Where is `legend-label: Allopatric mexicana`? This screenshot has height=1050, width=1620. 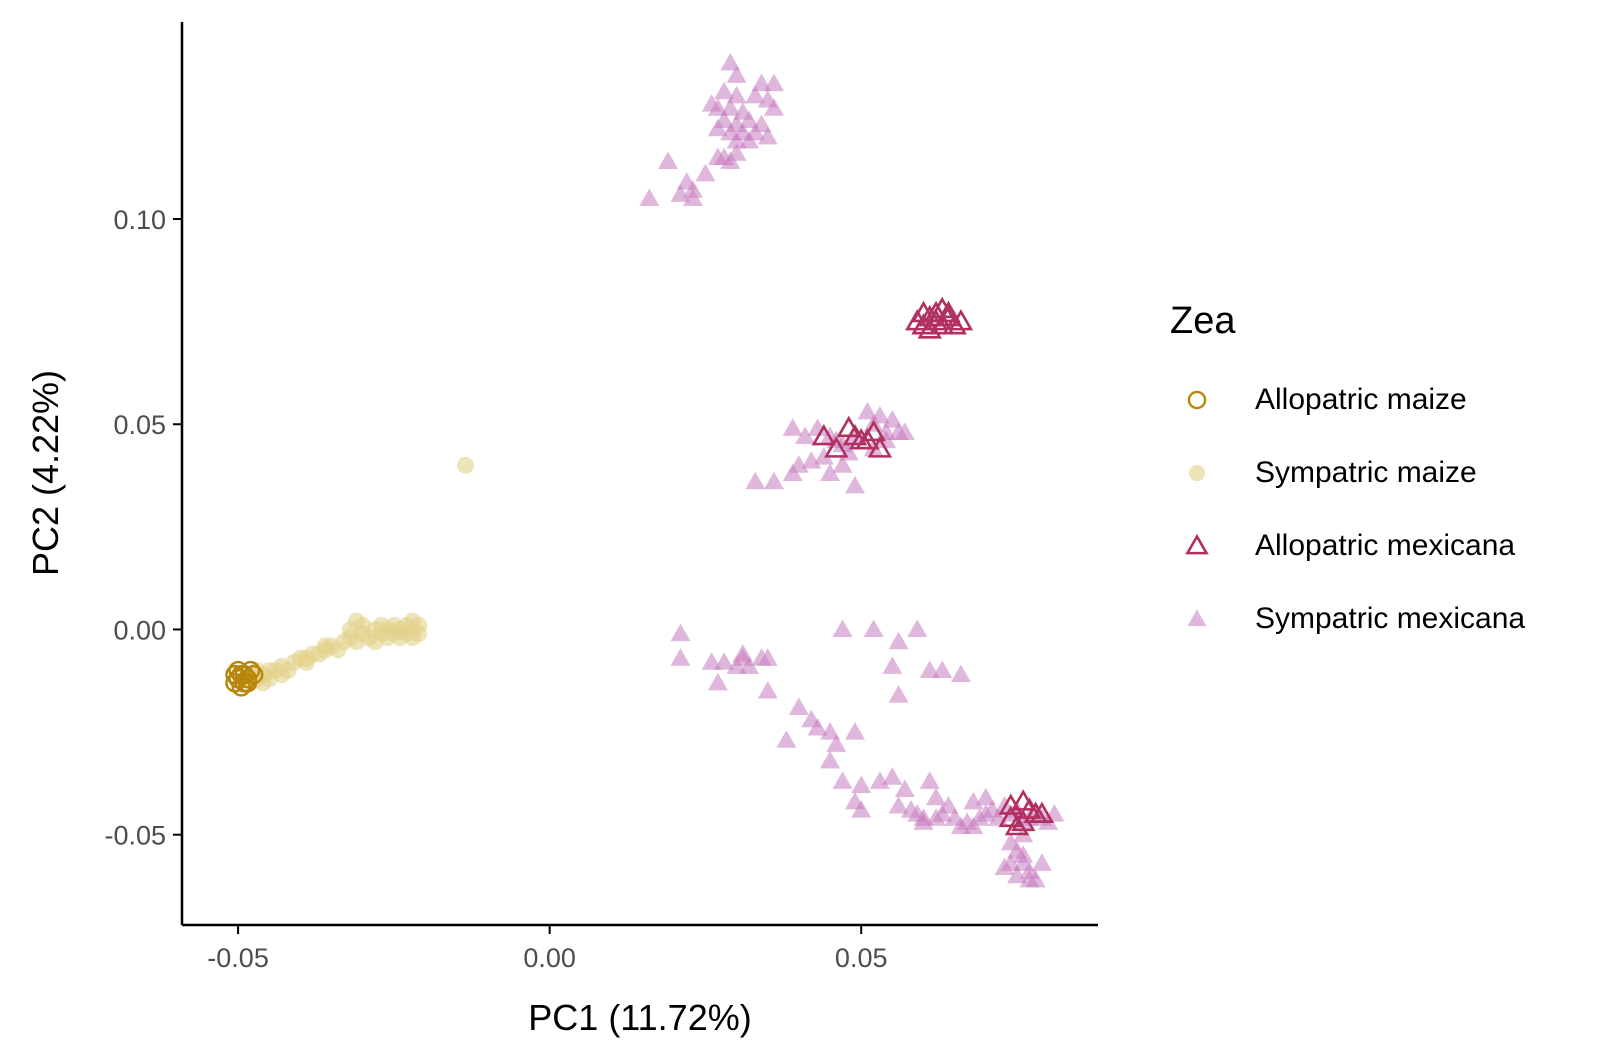
legend-label: Allopatric mexicana is located at coordinates (1385, 545).